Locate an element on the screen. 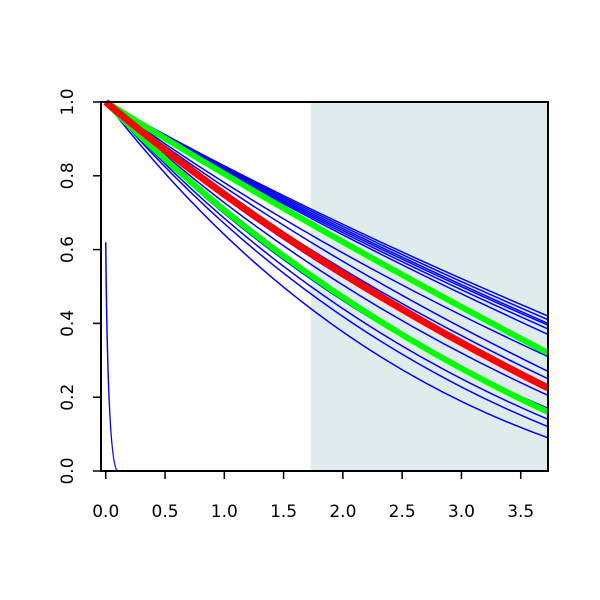 Image resolution: width=600 pixels, height=600 pixels. x-tick-label: 2.5 is located at coordinates (402, 512).